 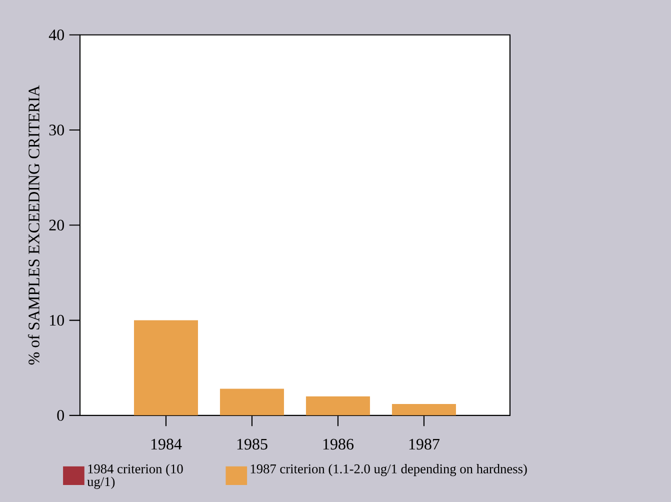 I want to click on x-tick-label: 1986, so click(x=338, y=444).